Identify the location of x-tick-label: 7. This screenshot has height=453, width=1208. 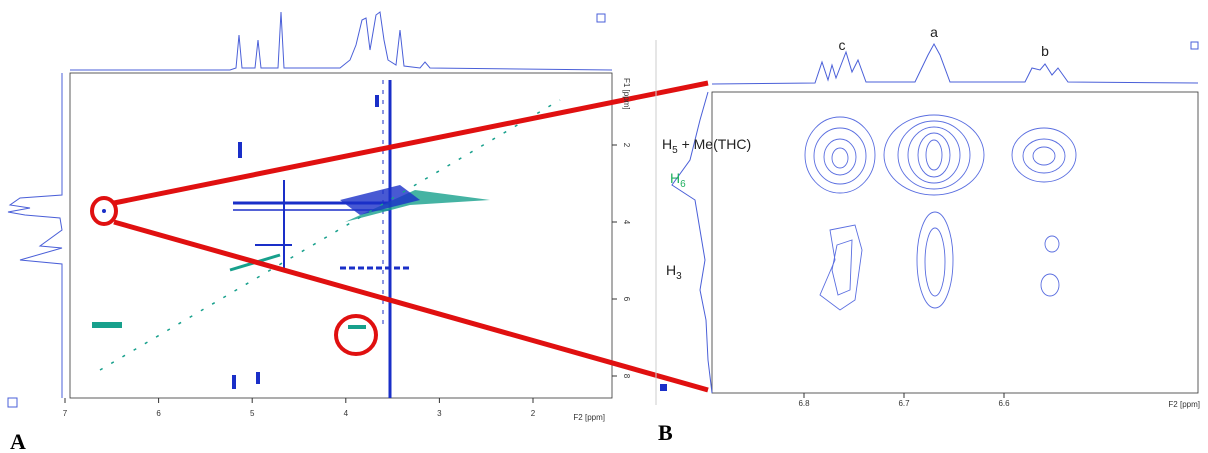
(65, 413).